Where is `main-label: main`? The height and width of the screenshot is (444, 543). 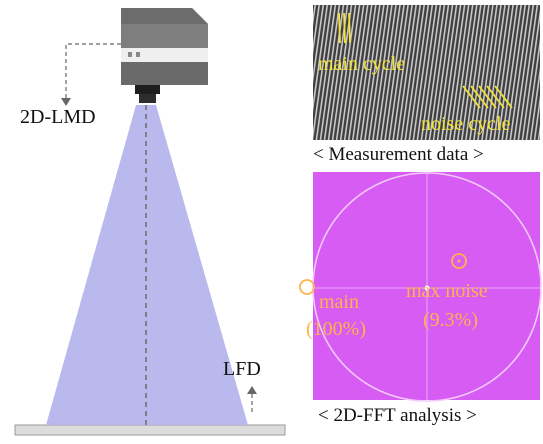
main-label: main is located at coordinates (339, 302).